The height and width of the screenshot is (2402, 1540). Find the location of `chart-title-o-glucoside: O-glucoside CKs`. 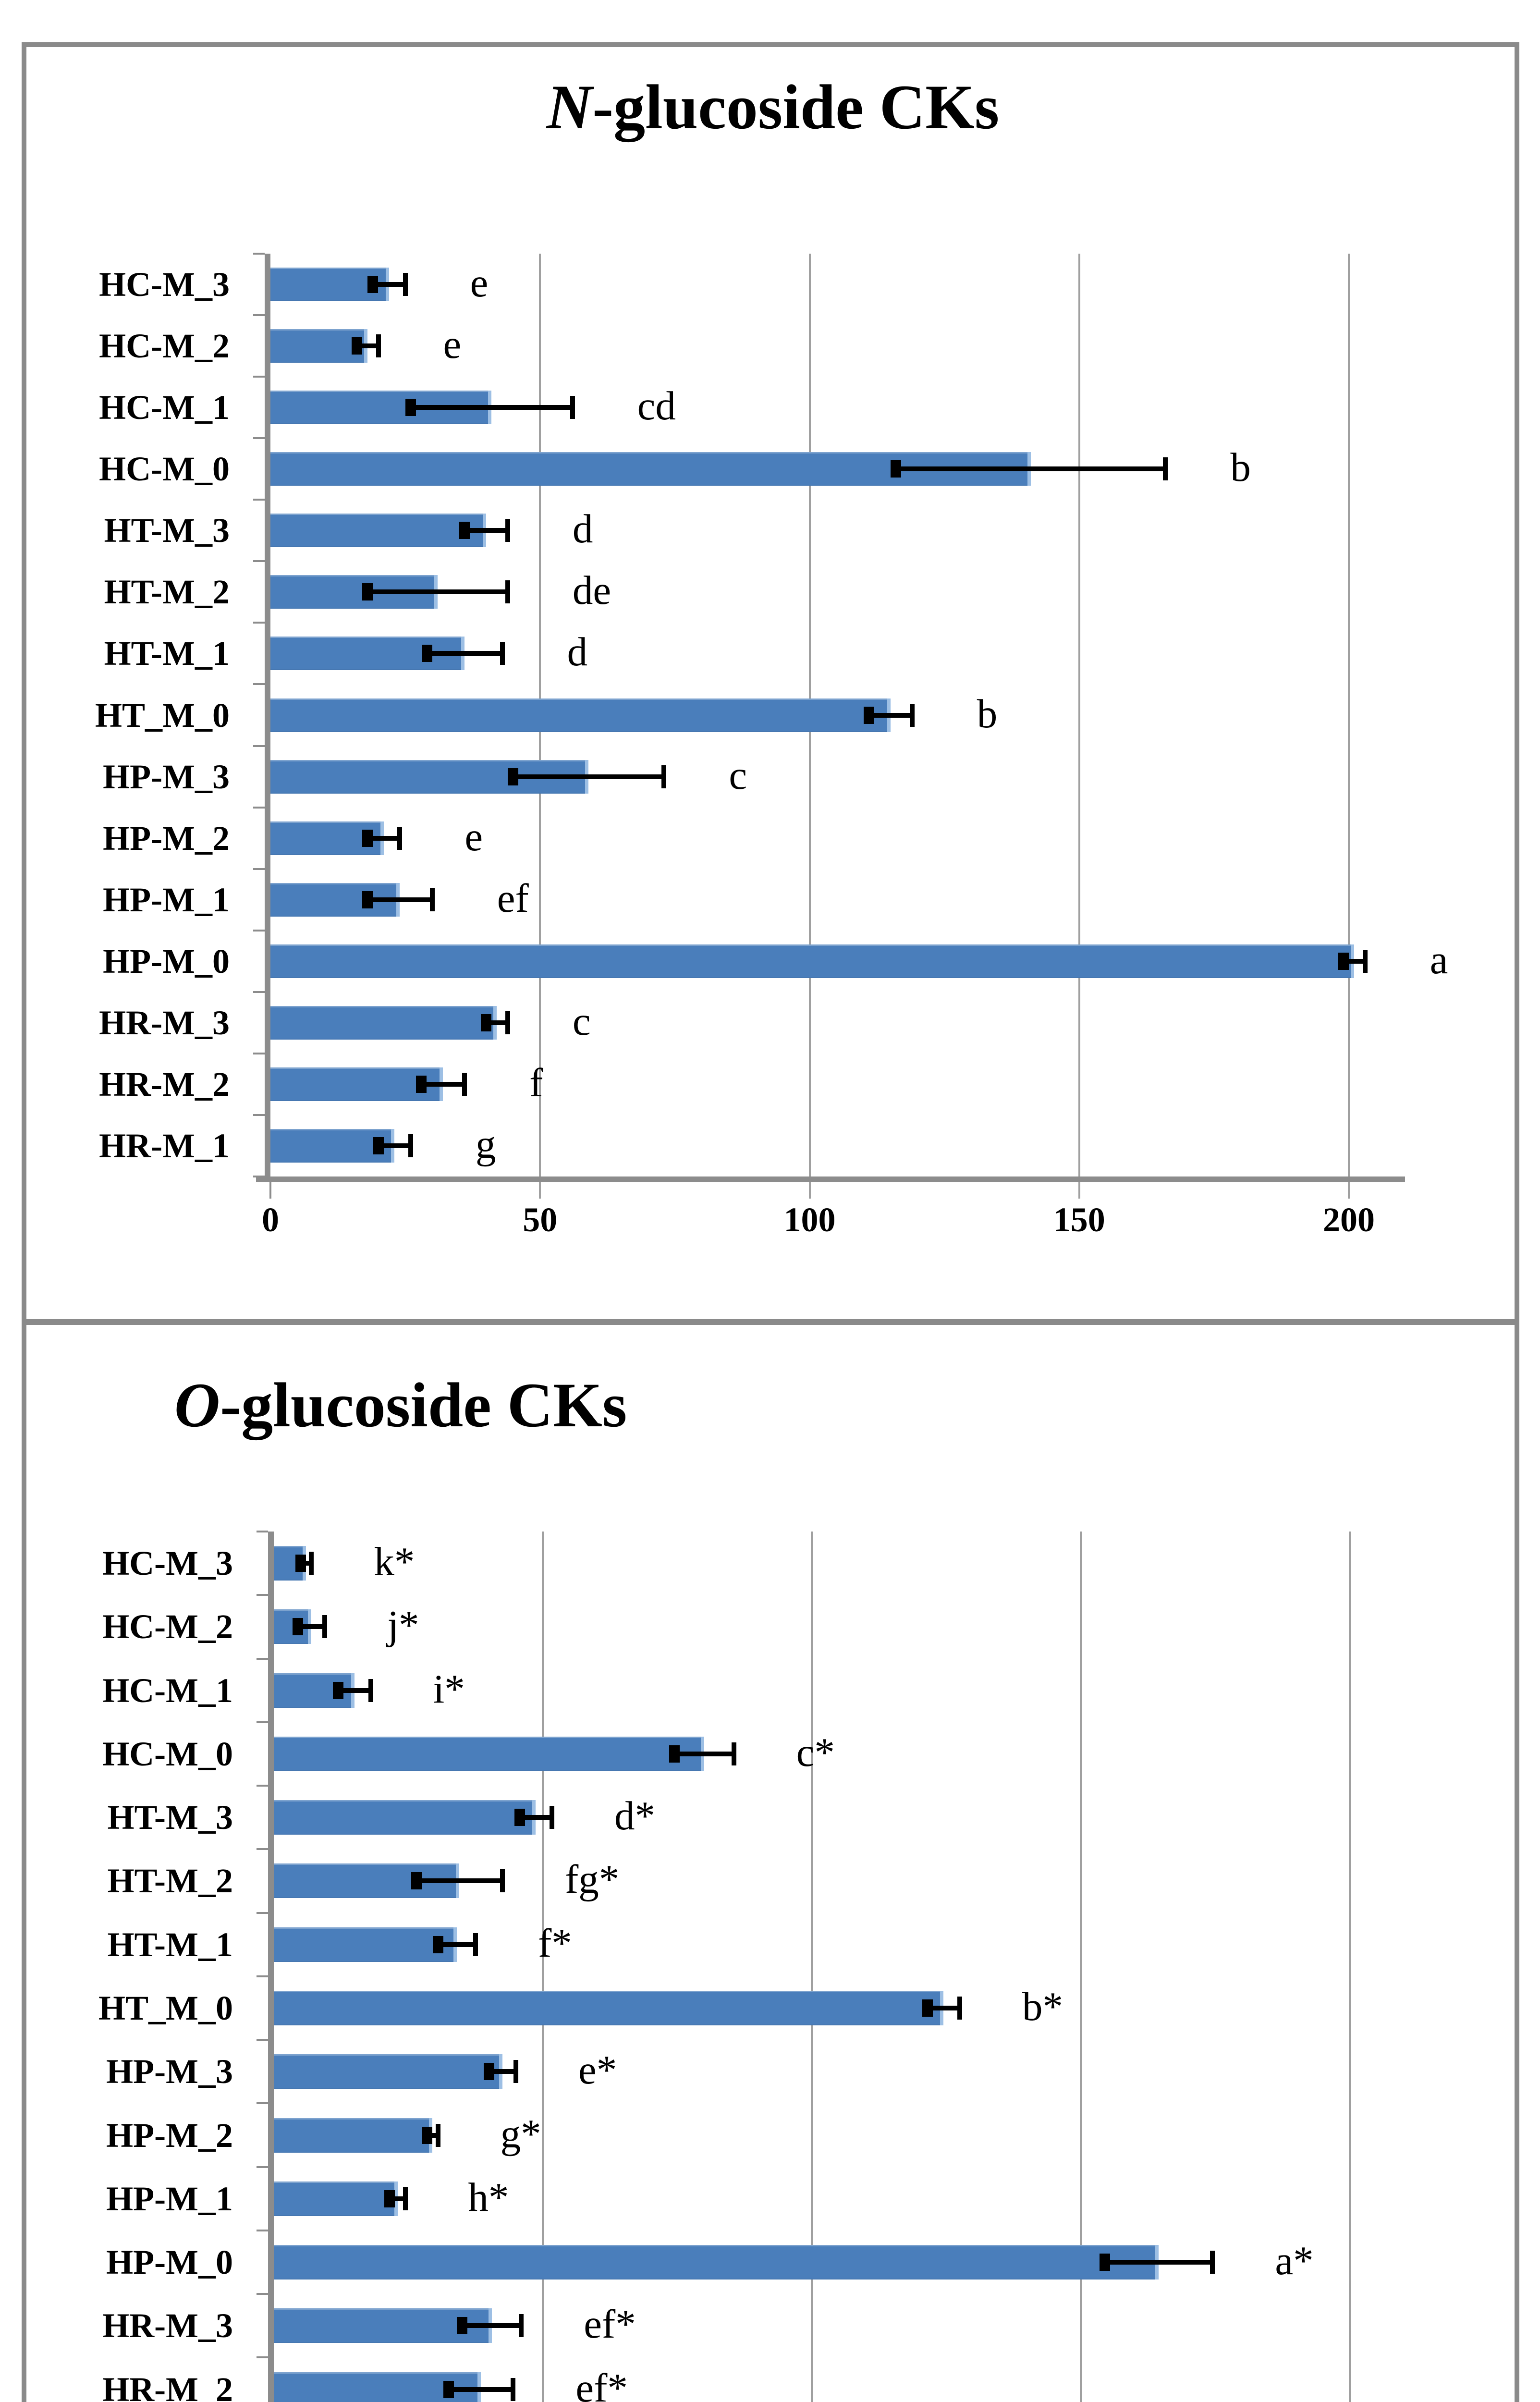

chart-title-o-glucoside: O-glucoside CKs is located at coordinates (401, 1405).